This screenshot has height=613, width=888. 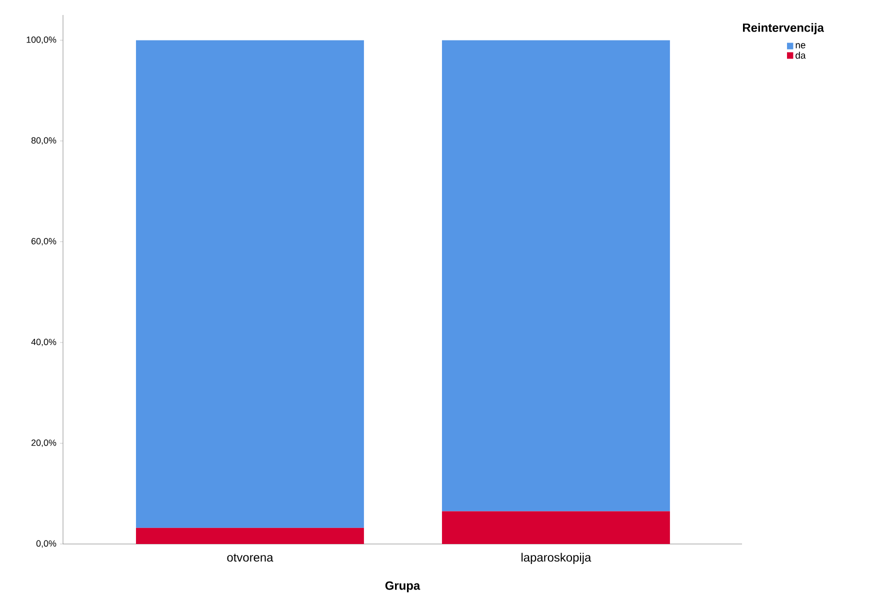 I want to click on x-tick-label: otvorena, so click(x=250, y=558).